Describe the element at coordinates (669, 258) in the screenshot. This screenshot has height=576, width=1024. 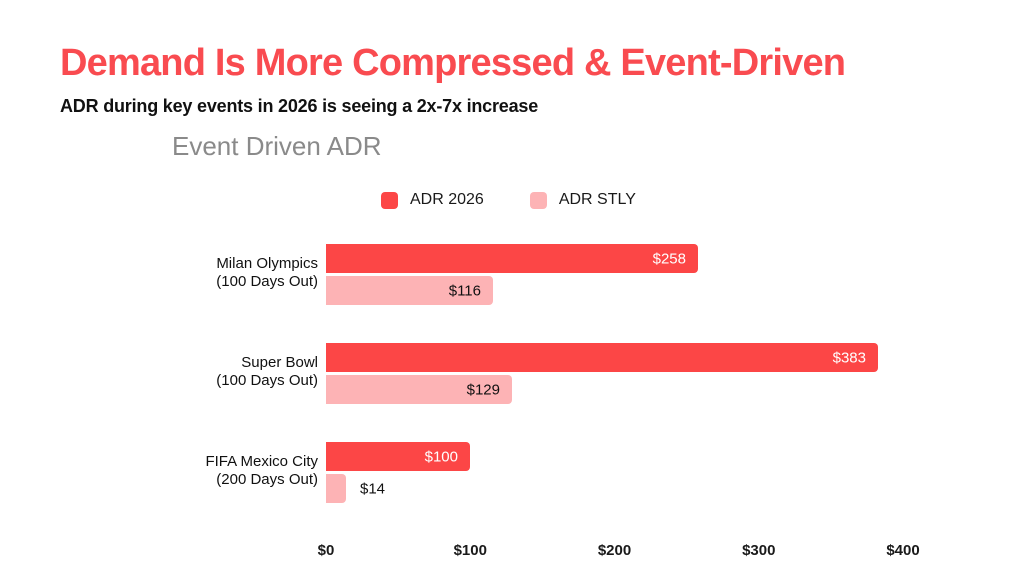
I see `bar-value-label: $258` at that location.